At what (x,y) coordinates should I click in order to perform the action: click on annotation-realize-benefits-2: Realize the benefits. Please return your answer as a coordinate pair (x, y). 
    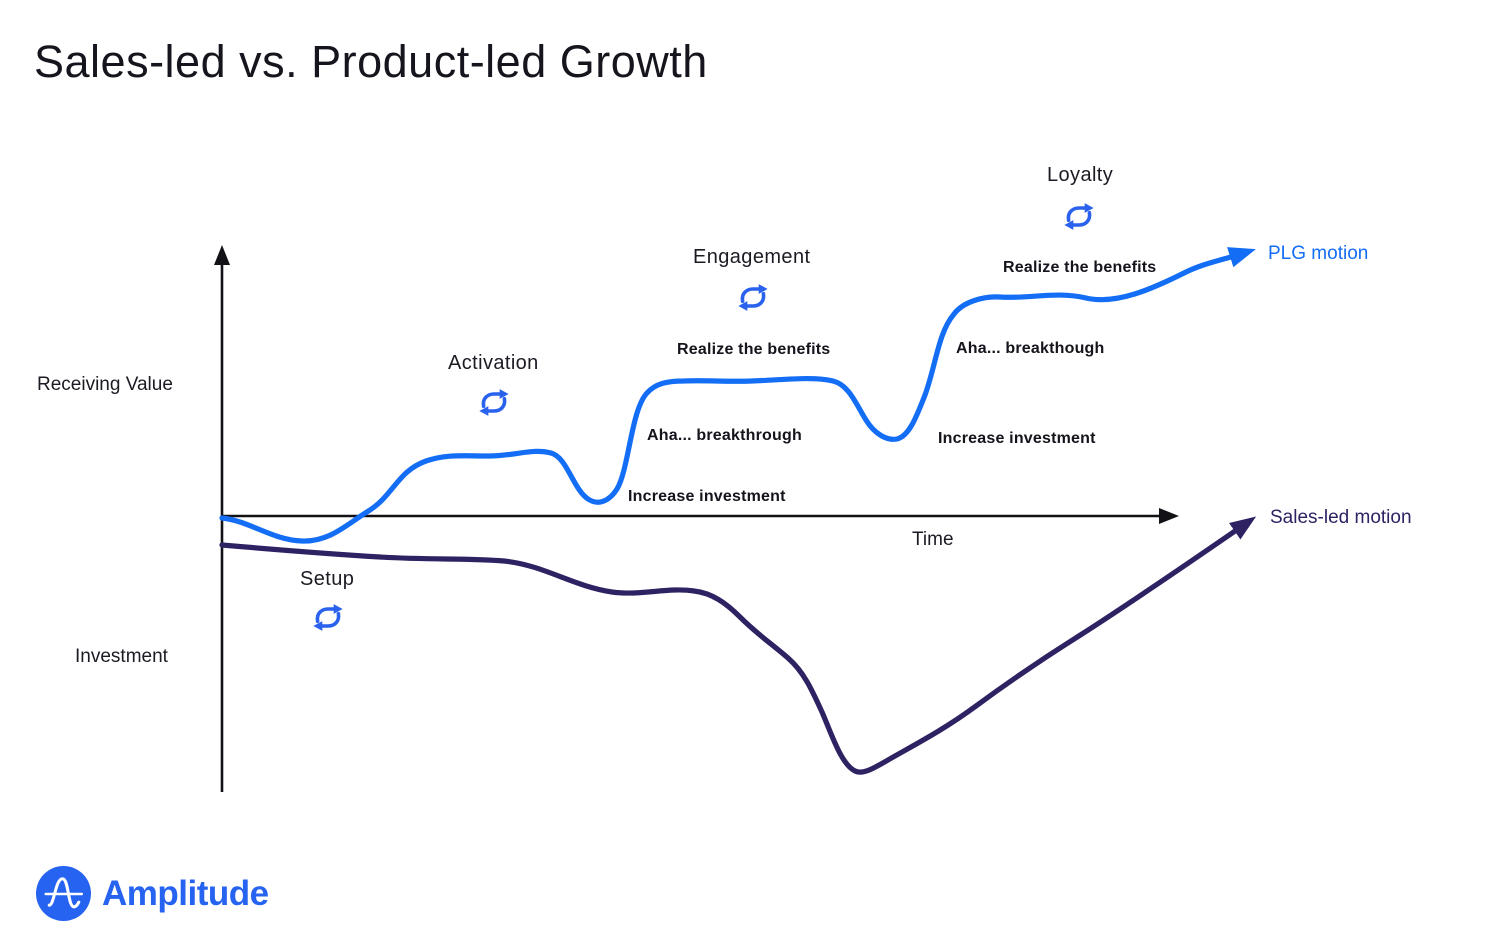
    Looking at the image, I should click on (1080, 267).